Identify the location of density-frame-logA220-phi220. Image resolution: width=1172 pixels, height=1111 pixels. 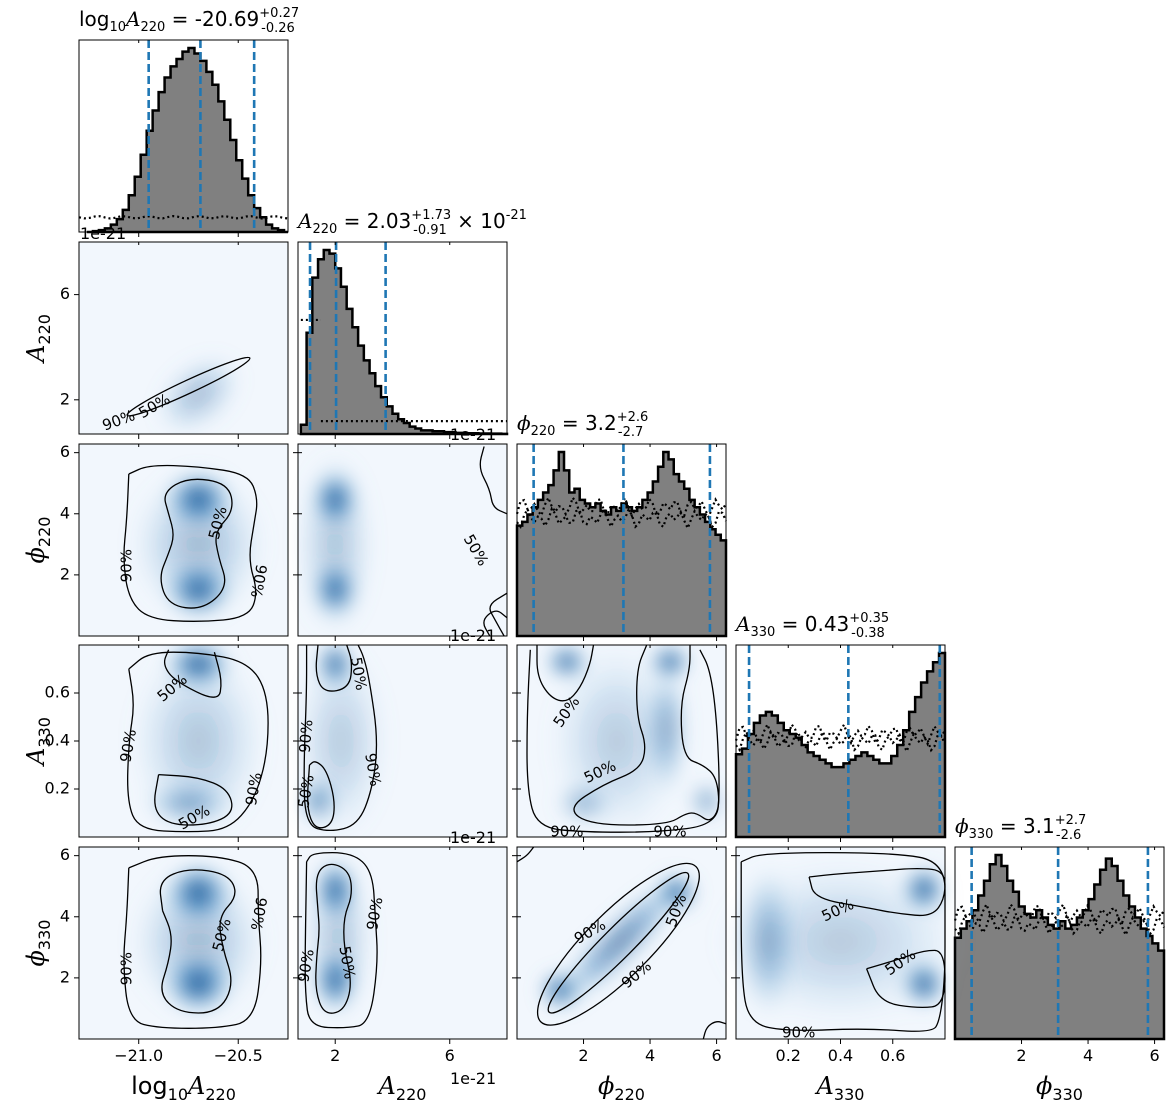
(183, 540).